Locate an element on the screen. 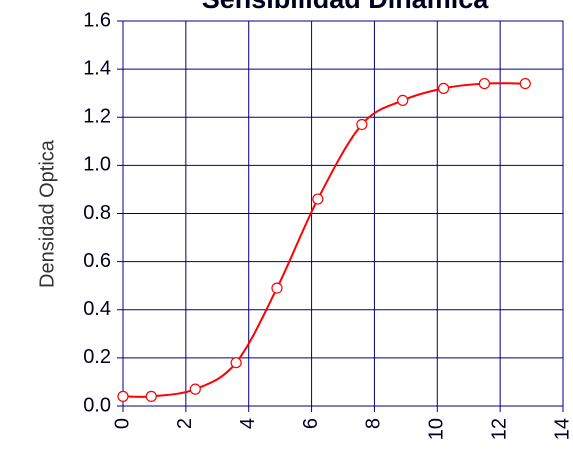 Image resolution: width=573 pixels, height=457 pixels. x-tick-label: 14 is located at coordinates (562, 429).